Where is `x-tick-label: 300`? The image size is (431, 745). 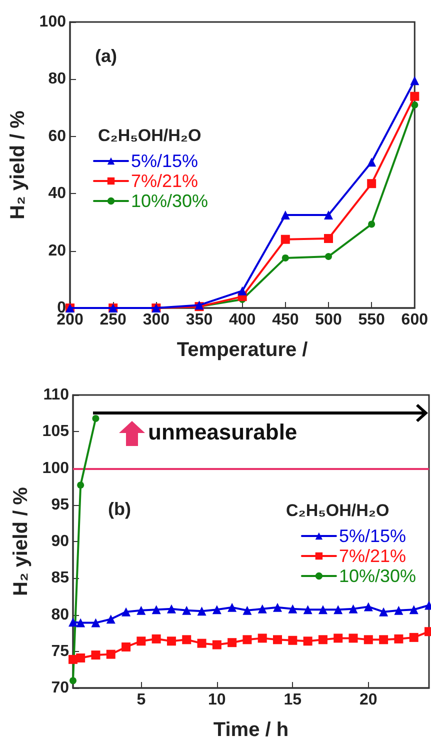
x-tick-label: 300 is located at coordinates (156, 320).